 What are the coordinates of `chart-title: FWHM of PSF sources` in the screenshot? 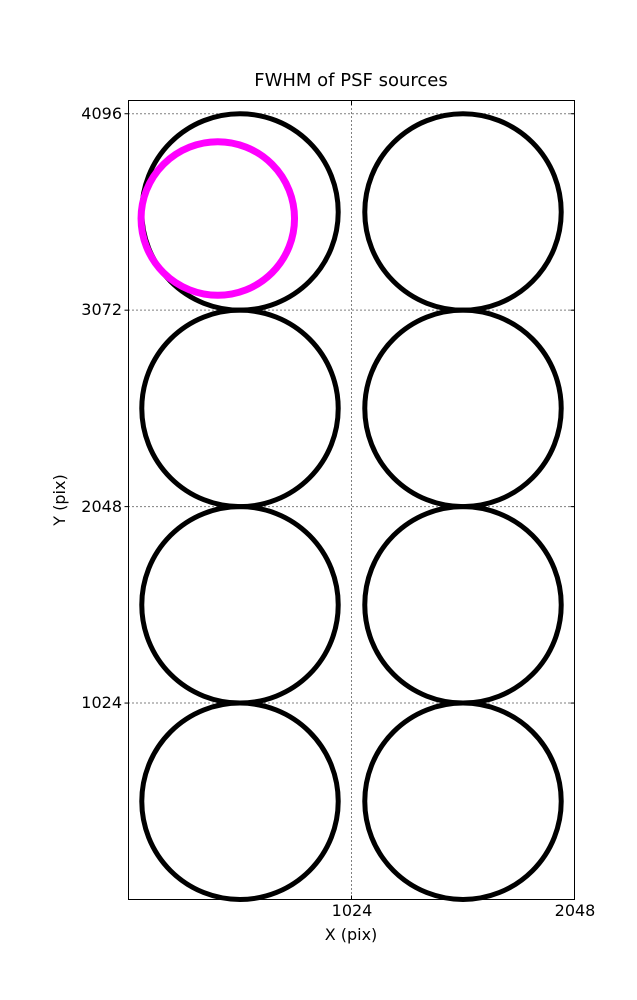 It's located at (351, 80).